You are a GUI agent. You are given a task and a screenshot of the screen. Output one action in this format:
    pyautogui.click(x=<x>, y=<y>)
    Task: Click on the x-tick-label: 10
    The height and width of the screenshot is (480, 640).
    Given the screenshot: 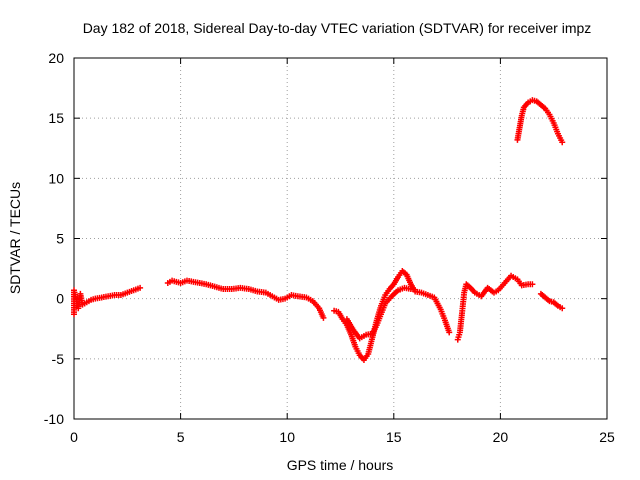 What is the action you would take?
    pyautogui.click(x=287, y=437)
    